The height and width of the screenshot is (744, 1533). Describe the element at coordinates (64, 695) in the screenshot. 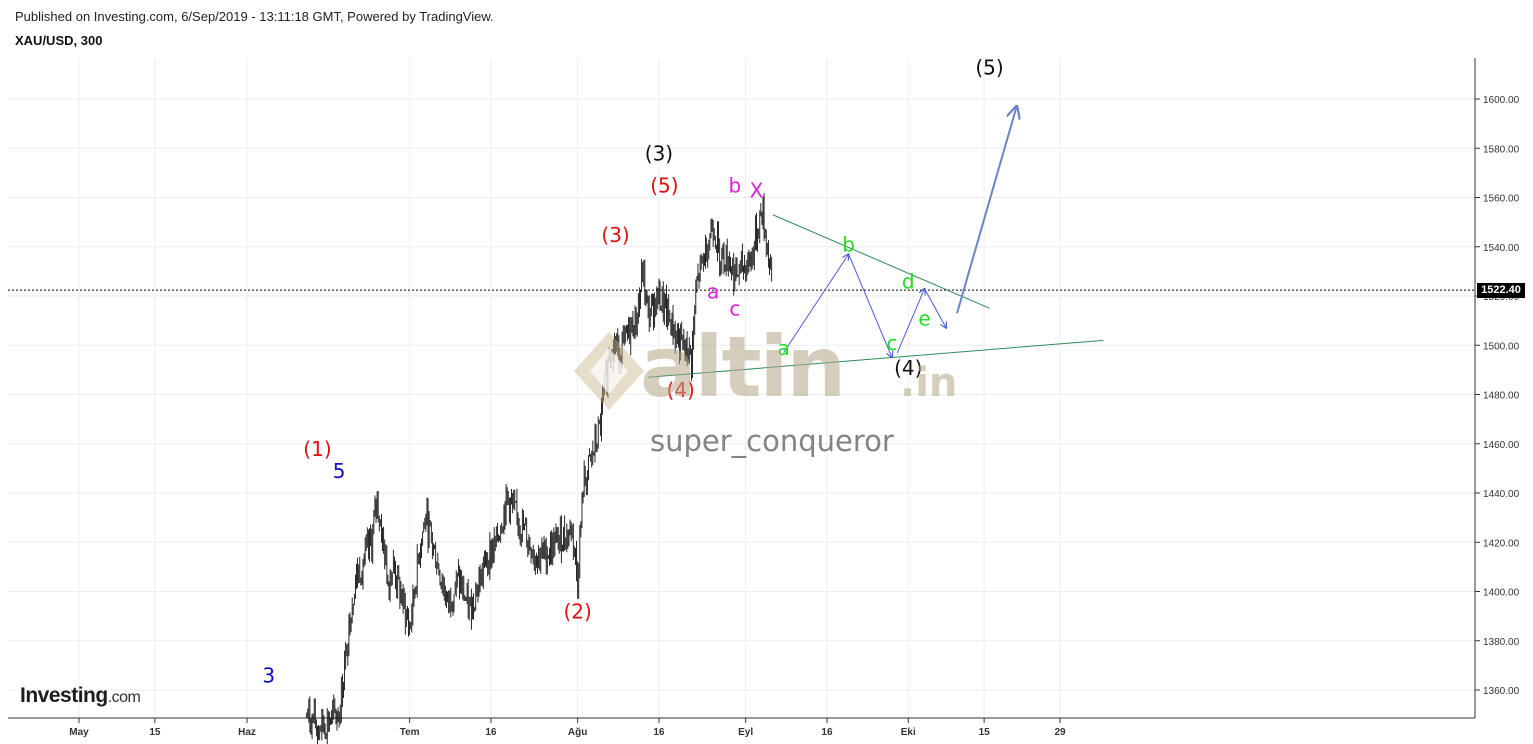

I see `logo-brand: Investing` at that location.